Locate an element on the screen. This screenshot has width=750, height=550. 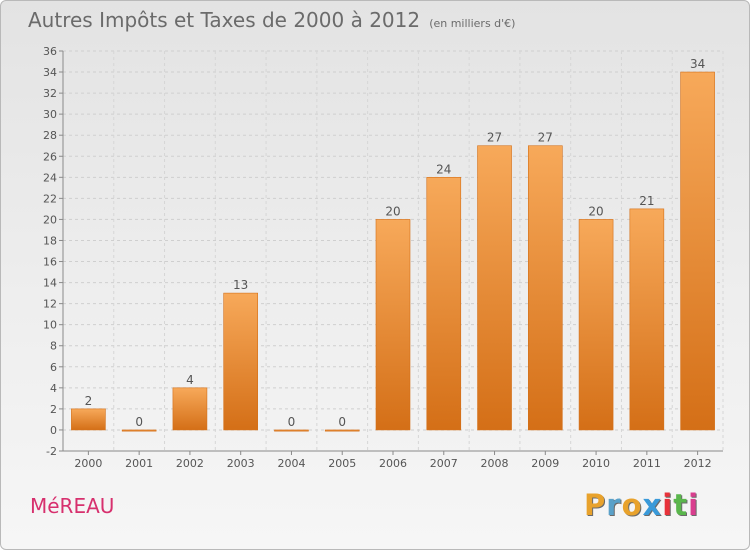
value-label-2001: 0 is located at coordinates (139, 422).